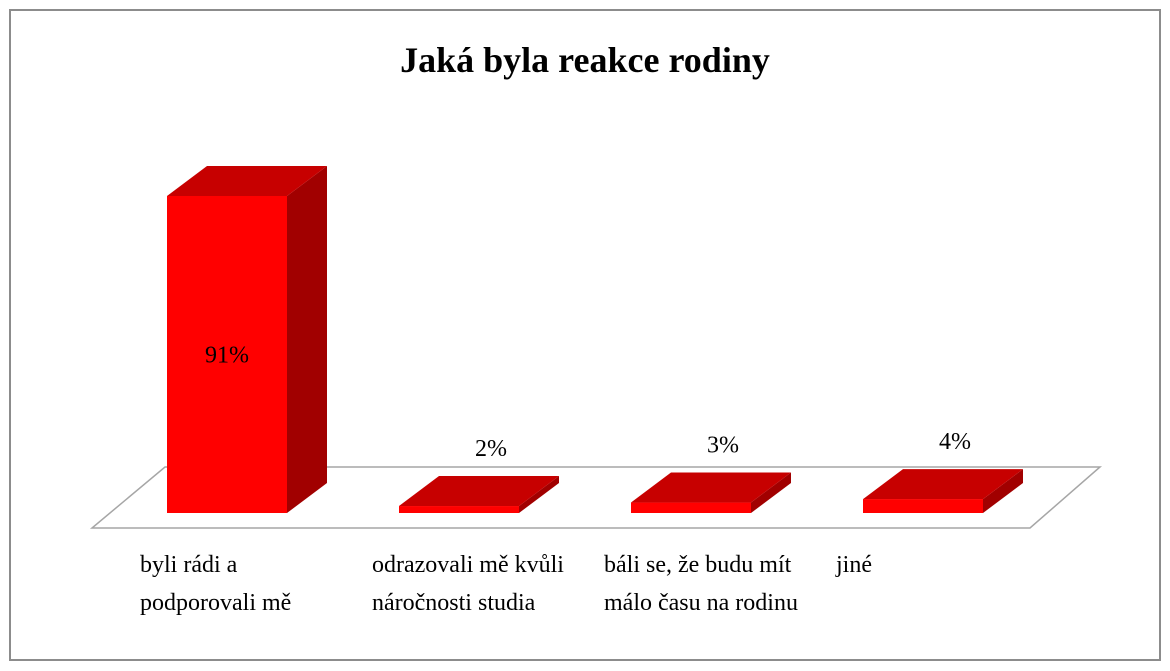 This screenshot has height=671, width=1170. Describe the element at coordinates (955, 442) in the screenshot. I see `value-label: 4%` at that location.